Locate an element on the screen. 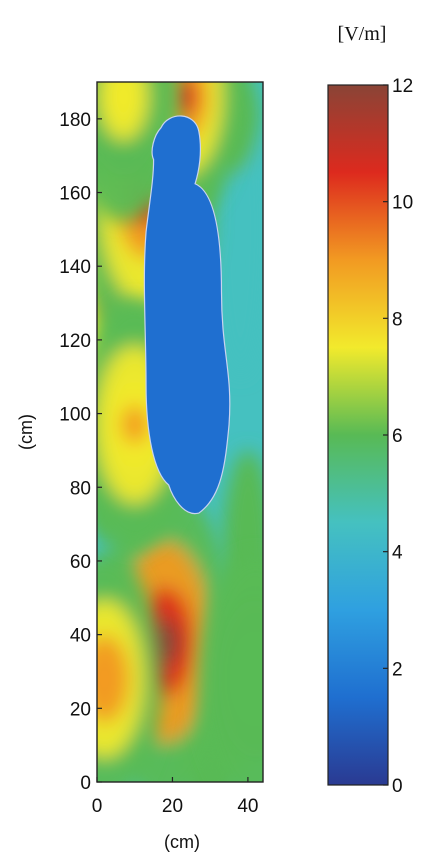 Image resolution: width=430 pixels, height=859 pixels. y-tick-label: 160 is located at coordinates (75, 194).